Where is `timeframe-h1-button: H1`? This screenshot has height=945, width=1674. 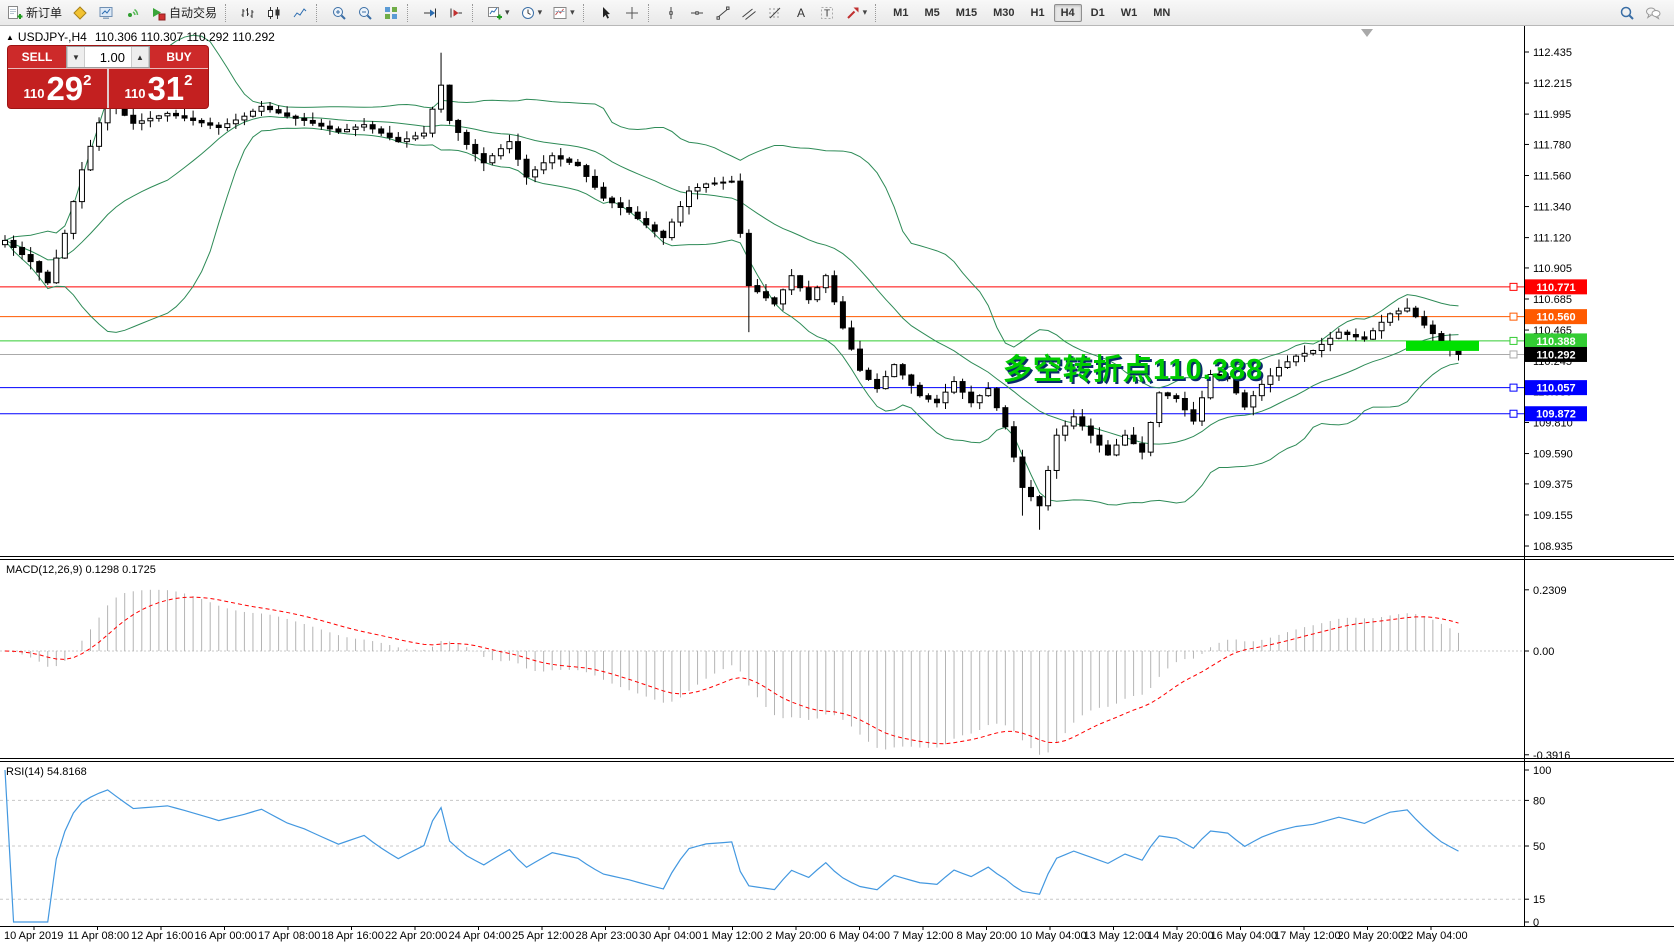
timeframe-h1-button: H1 is located at coordinates (1037, 12).